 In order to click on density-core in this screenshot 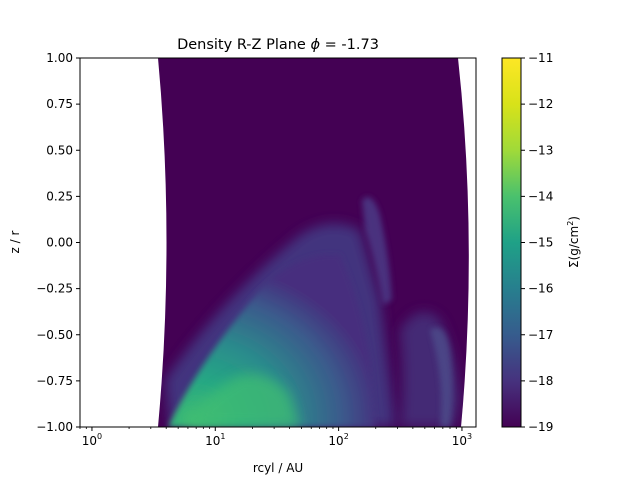, I will do `click(242, 400)`.